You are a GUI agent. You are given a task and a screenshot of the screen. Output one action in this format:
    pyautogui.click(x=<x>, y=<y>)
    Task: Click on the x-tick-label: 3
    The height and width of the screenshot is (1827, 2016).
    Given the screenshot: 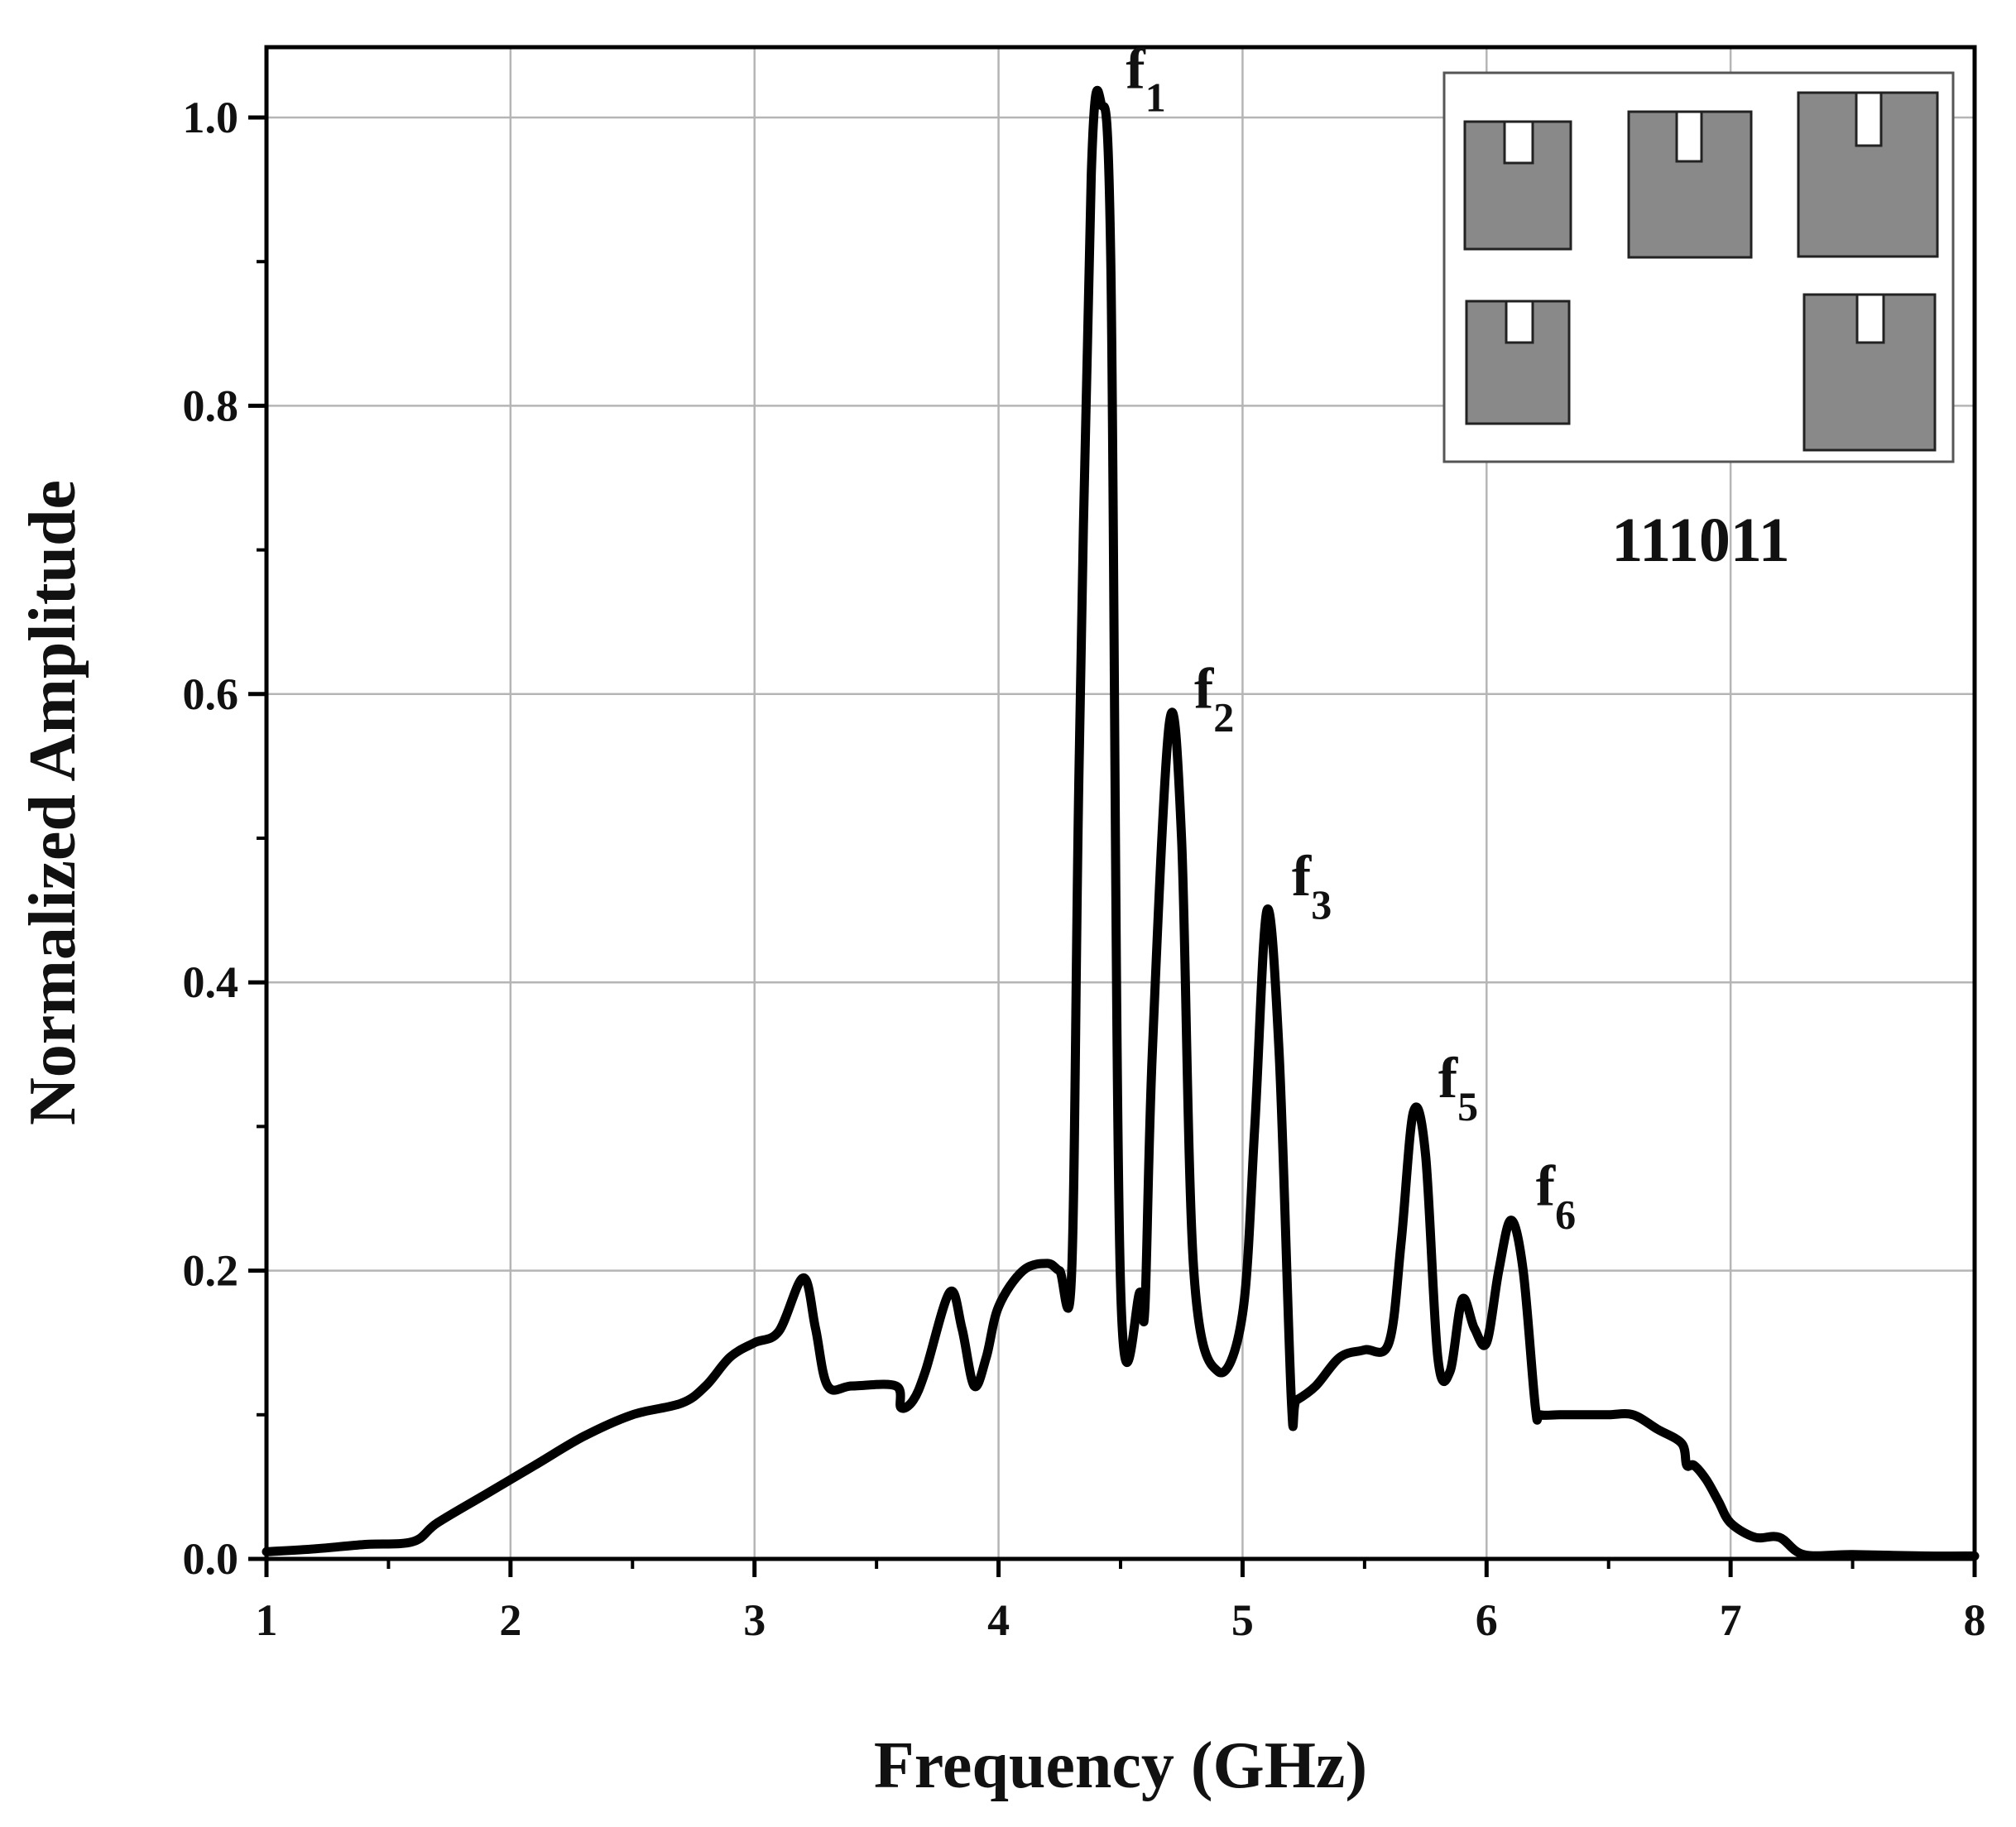 What is the action you would take?
    pyautogui.click(x=754, y=1620)
    